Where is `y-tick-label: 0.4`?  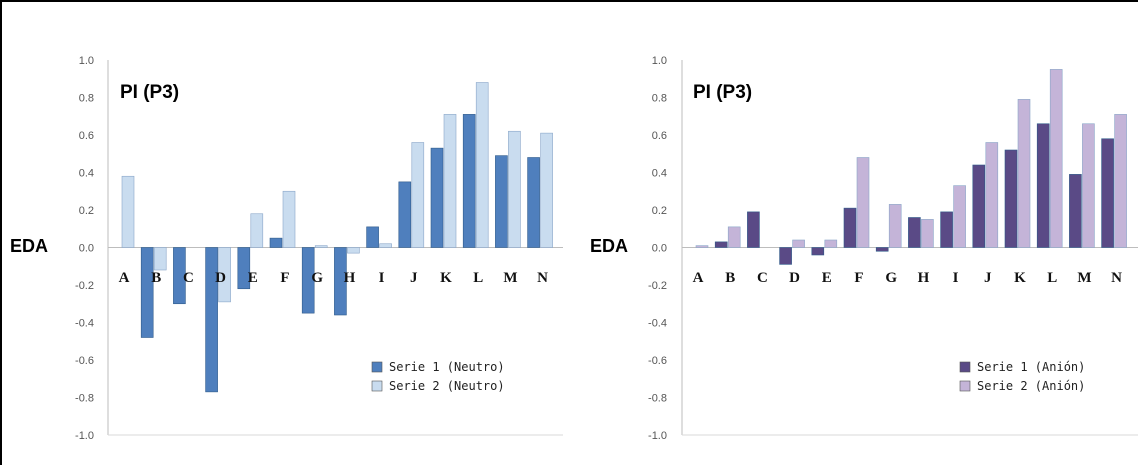
y-tick-label: 0.4 is located at coordinates (86, 174).